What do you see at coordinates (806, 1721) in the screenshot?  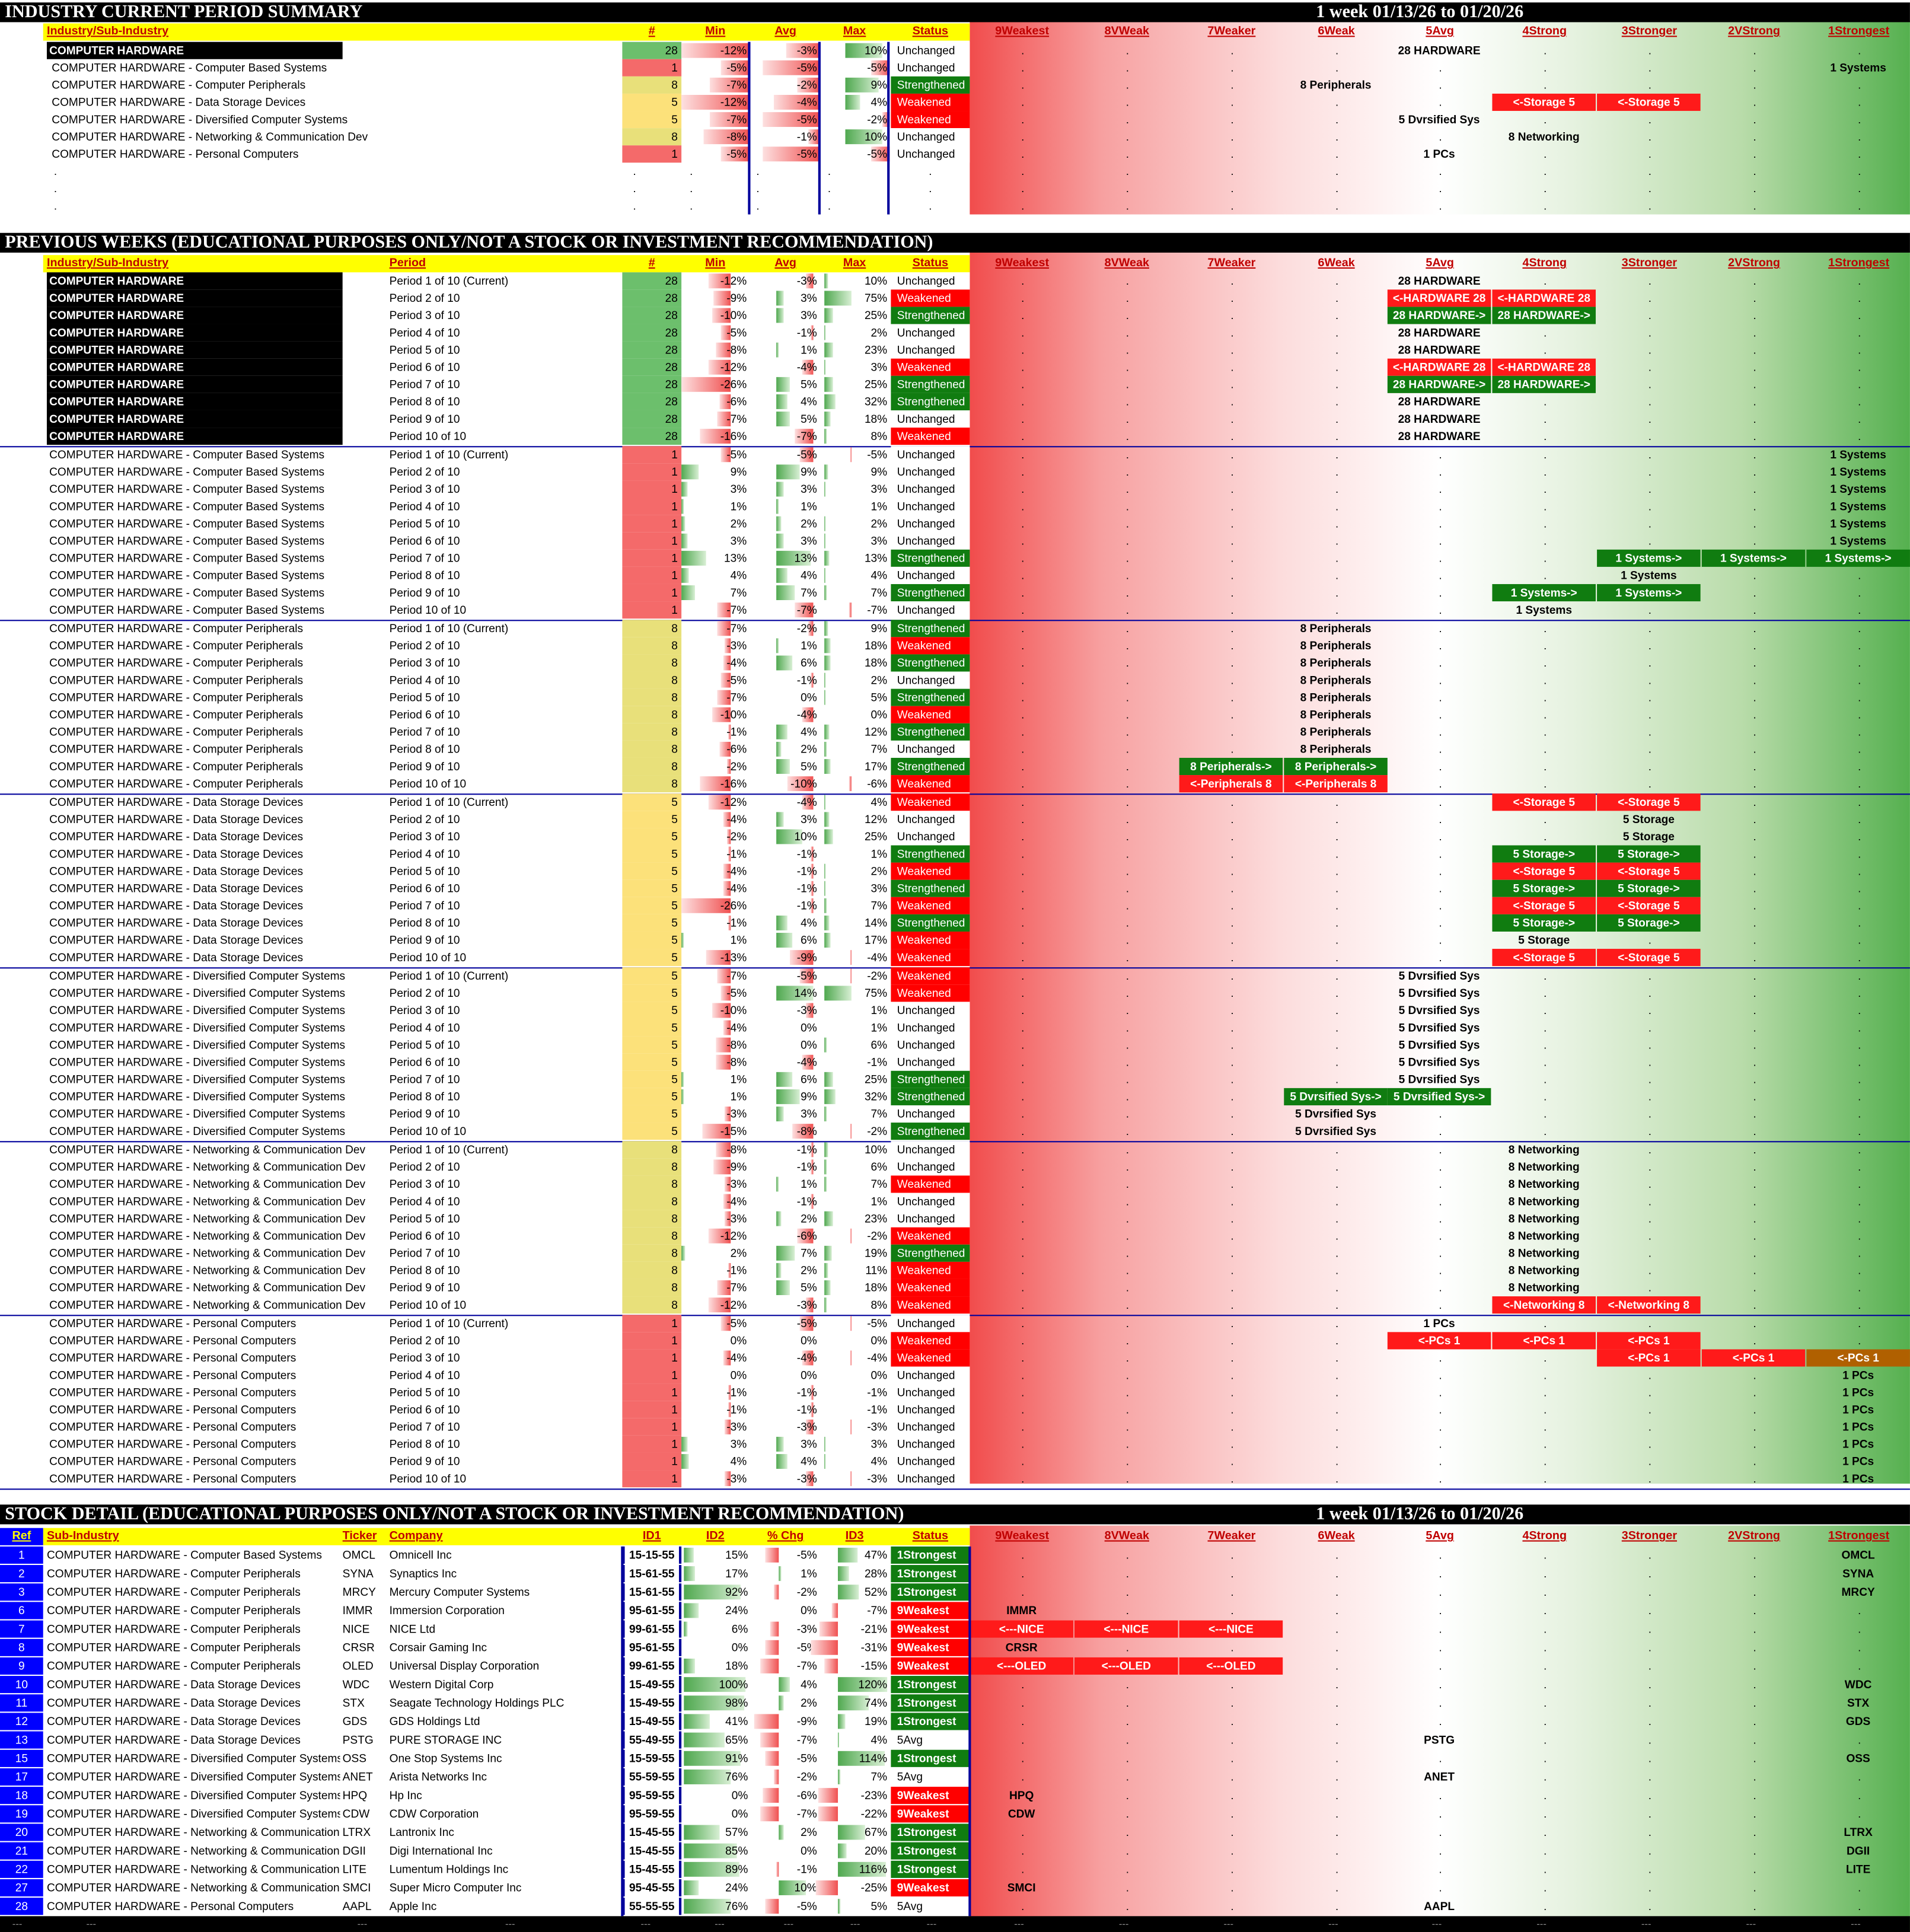 I see `chg-cell: -9%` at bounding box center [806, 1721].